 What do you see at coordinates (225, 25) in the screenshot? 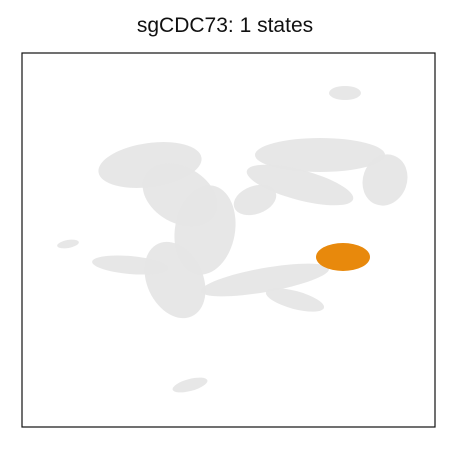
I see `chart-title: sgCDC73: 1 states` at bounding box center [225, 25].